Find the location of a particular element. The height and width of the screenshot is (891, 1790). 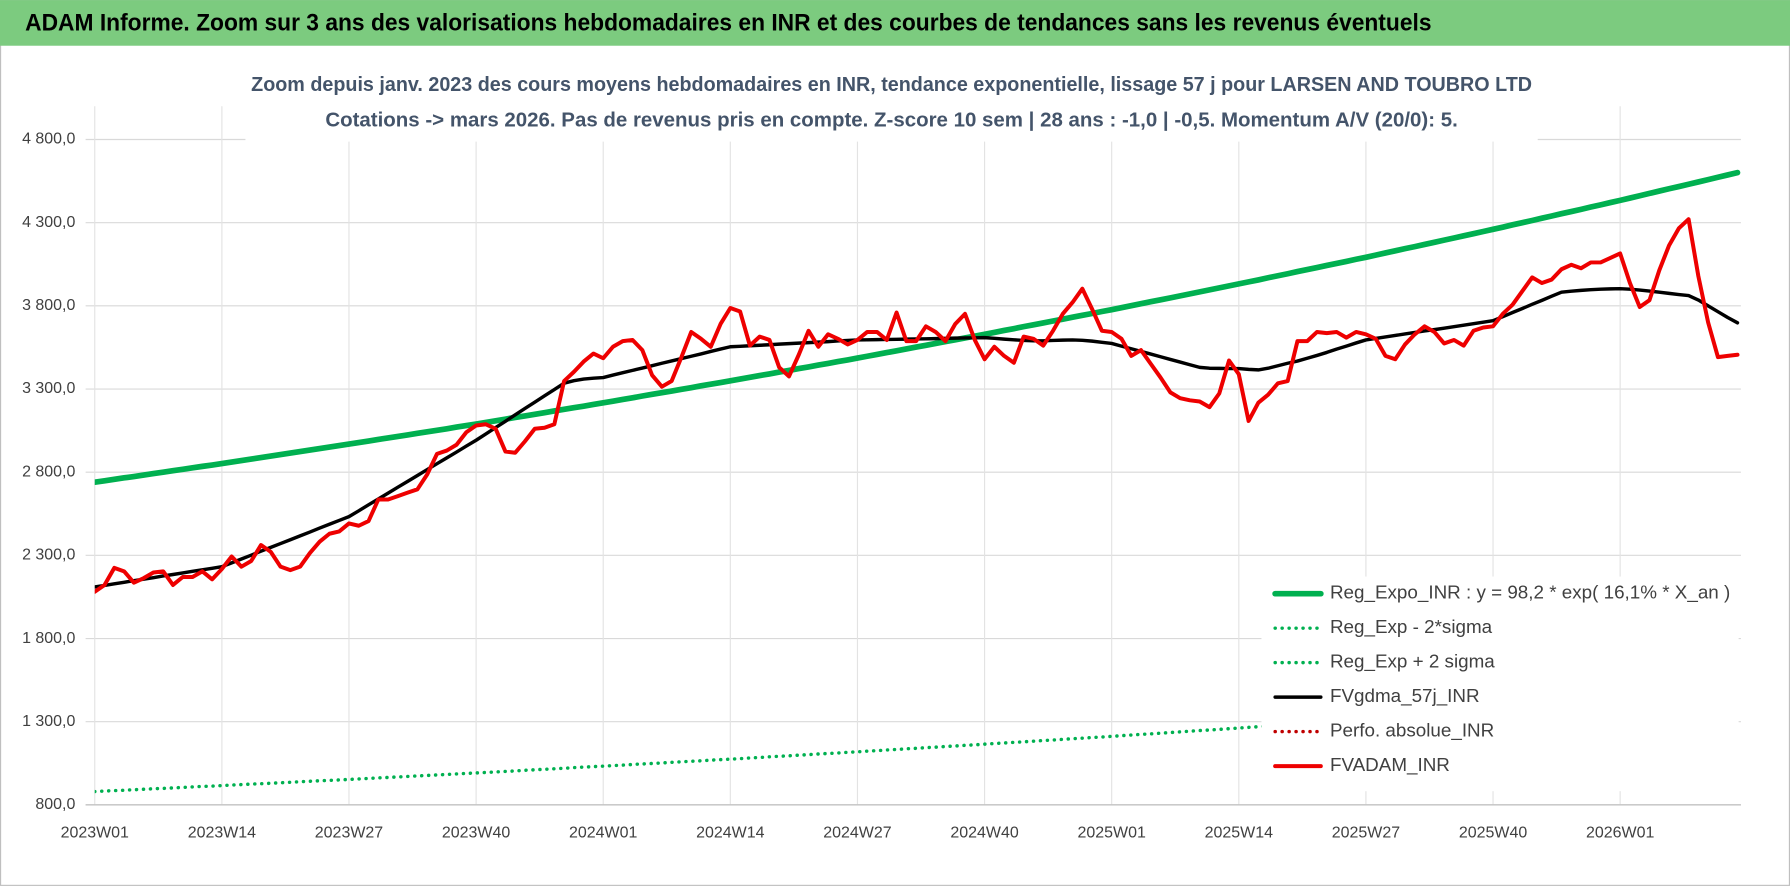

title-banner is located at coordinates (895, 23).